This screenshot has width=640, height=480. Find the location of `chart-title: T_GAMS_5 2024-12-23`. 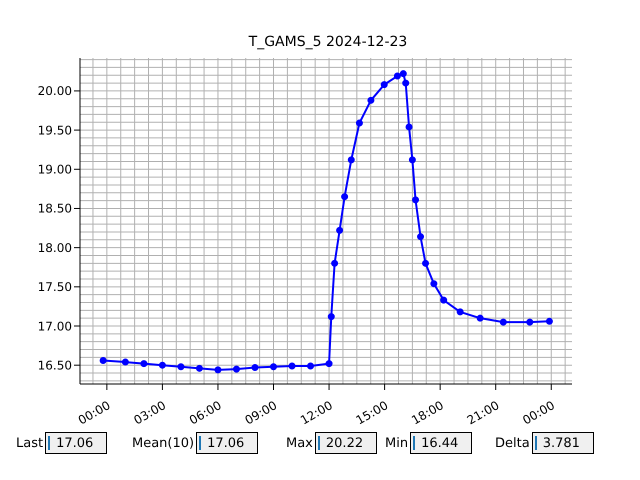

chart-title: T_GAMS_5 2024-12-23 is located at coordinates (328, 42).